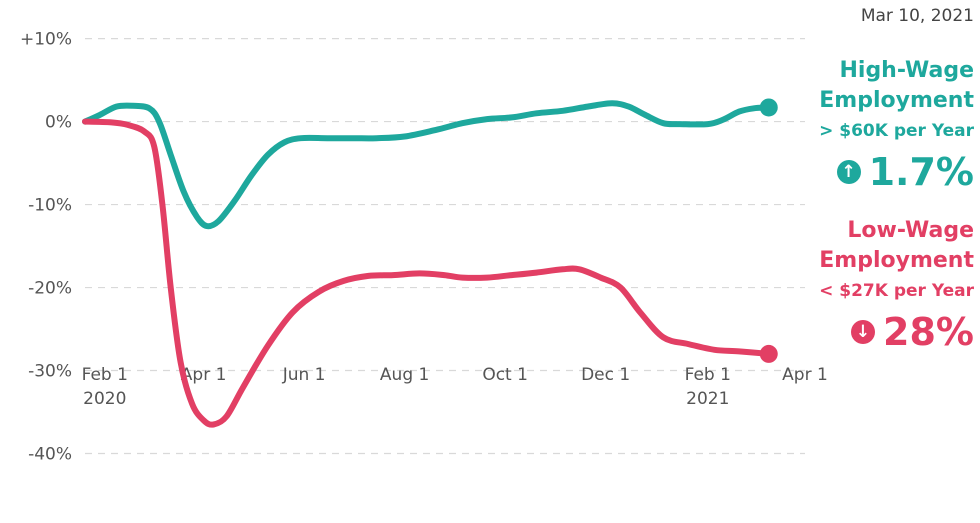 The image size is (980, 523). What do you see at coordinates (906, 70) in the screenshot?
I see `high-wage-title-line1: High-Wage` at bounding box center [906, 70].